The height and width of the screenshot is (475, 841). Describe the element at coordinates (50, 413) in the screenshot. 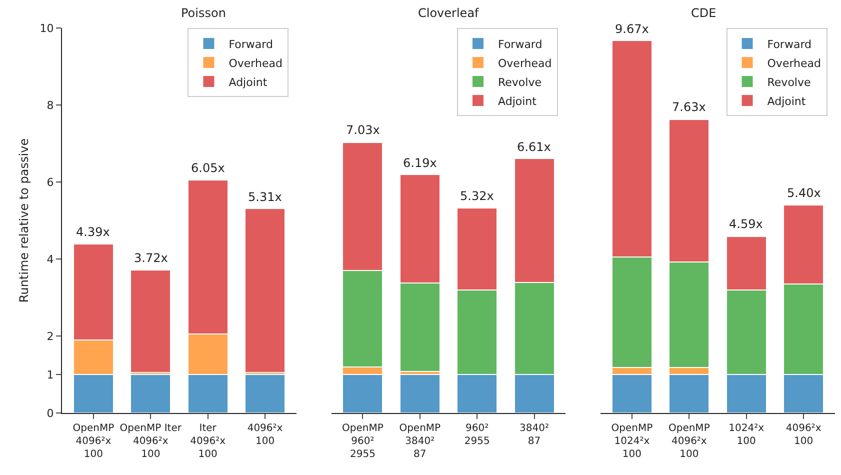

I see `y-tick-label: 0` at that location.